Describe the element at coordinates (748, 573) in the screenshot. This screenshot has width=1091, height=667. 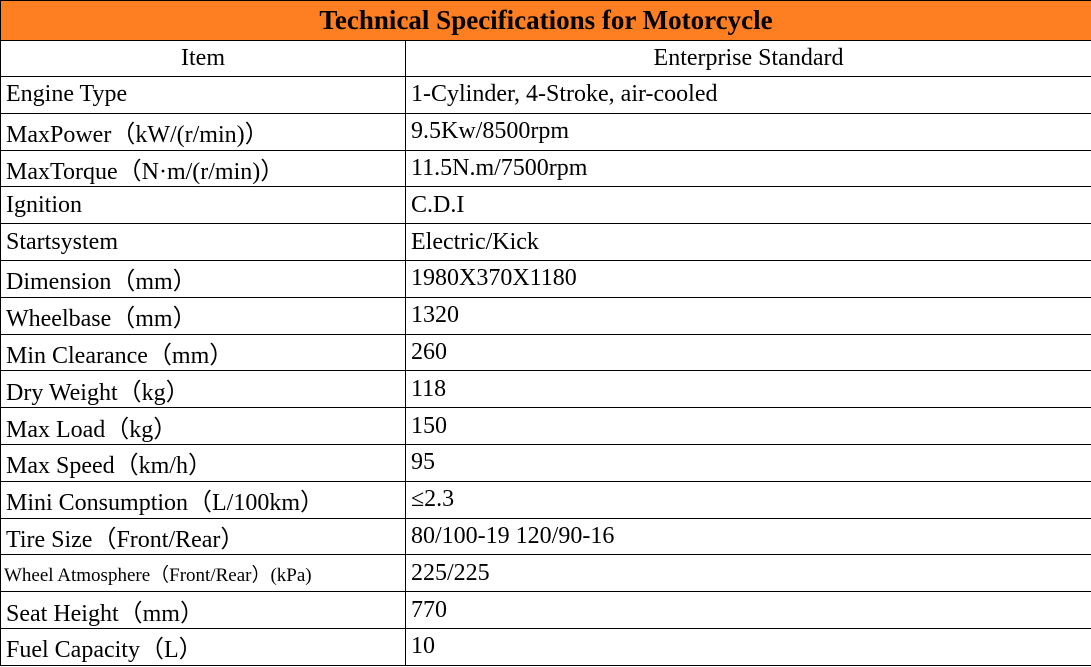
I see `value-cell: 225/225` at that location.